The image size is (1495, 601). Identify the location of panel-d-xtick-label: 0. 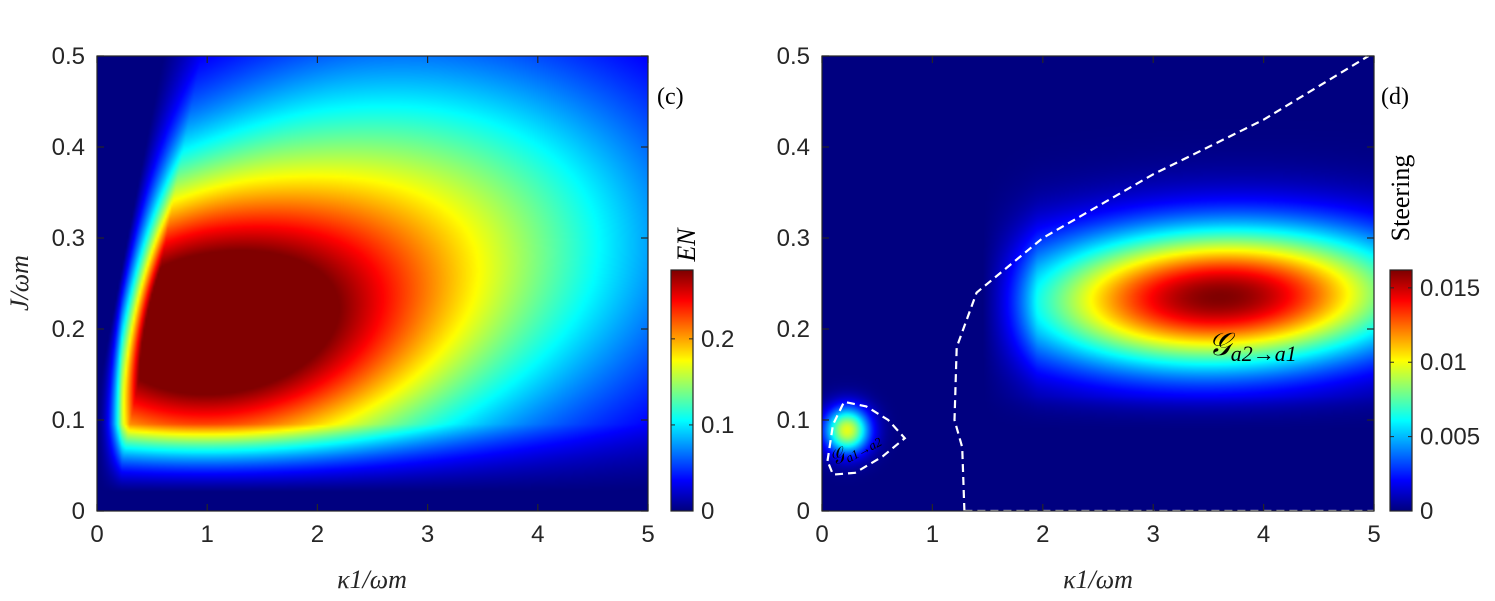
(821, 534).